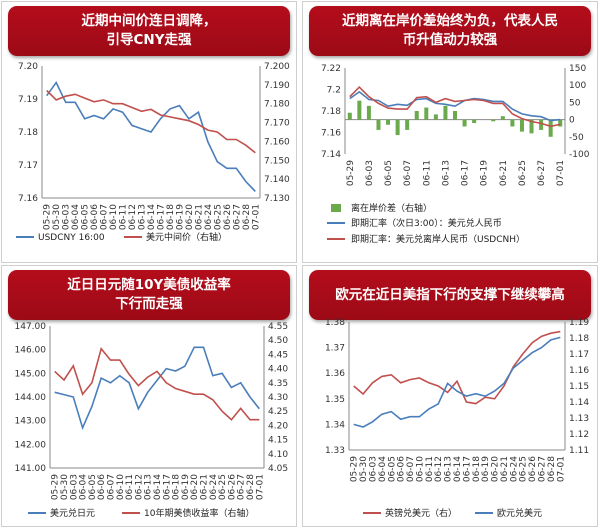 This screenshot has width=600, height=529. What do you see at coordinates (335, 349) in the screenshot?
I see `left-tick-label: 1.37` at bounding box center [335, 349].